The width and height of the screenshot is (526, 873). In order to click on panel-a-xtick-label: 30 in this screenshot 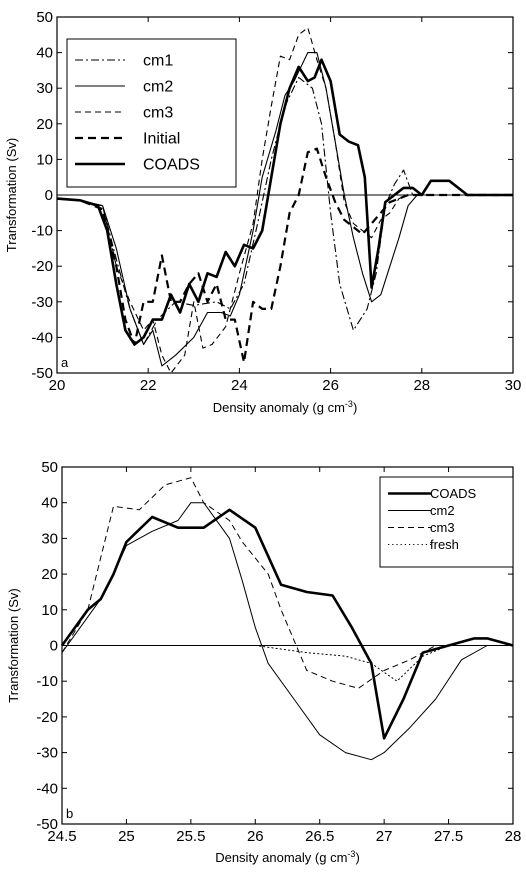, I will do `click(513, 385)`.